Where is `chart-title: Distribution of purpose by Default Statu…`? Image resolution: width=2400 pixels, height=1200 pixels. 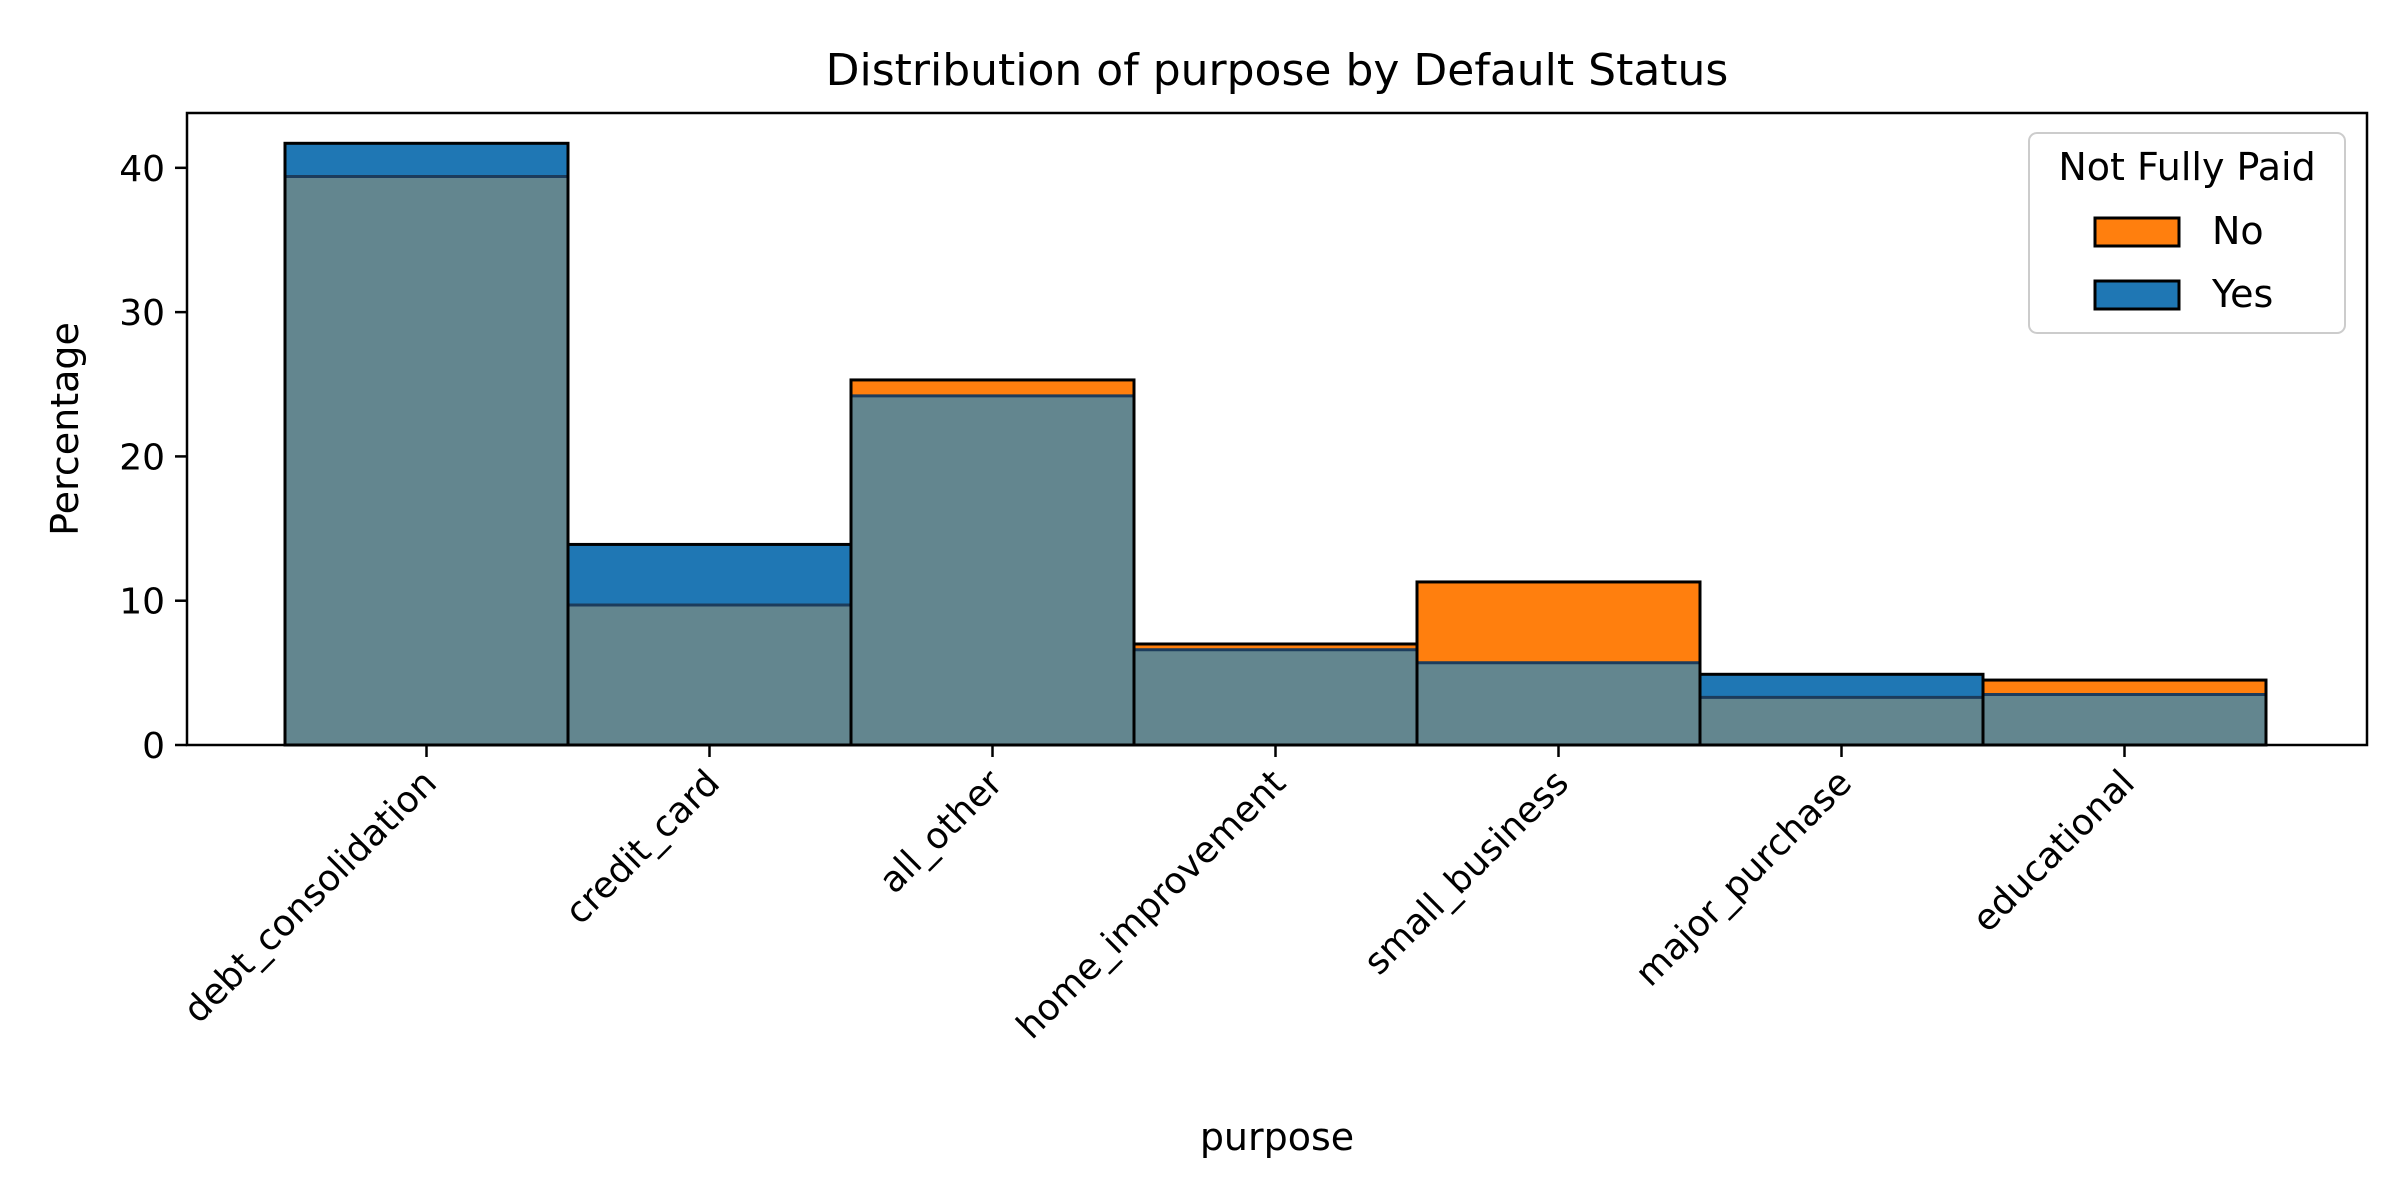 chart-title: Distribution of purpose by Default Statu… is located at coordinates (1277, 70).